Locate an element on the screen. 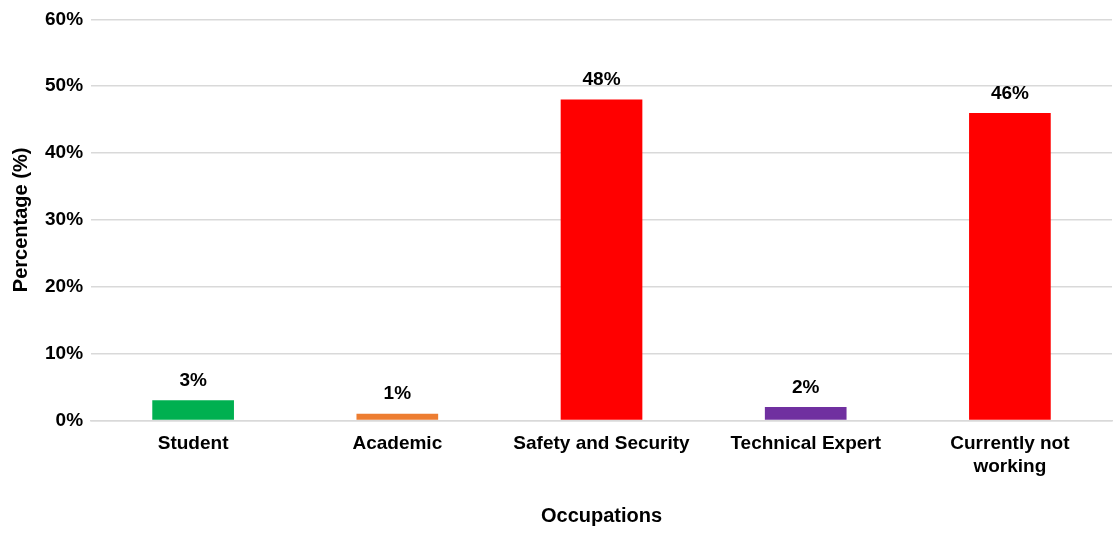  x-tick-label: Currently not working is located at coordinates (1010, 454).